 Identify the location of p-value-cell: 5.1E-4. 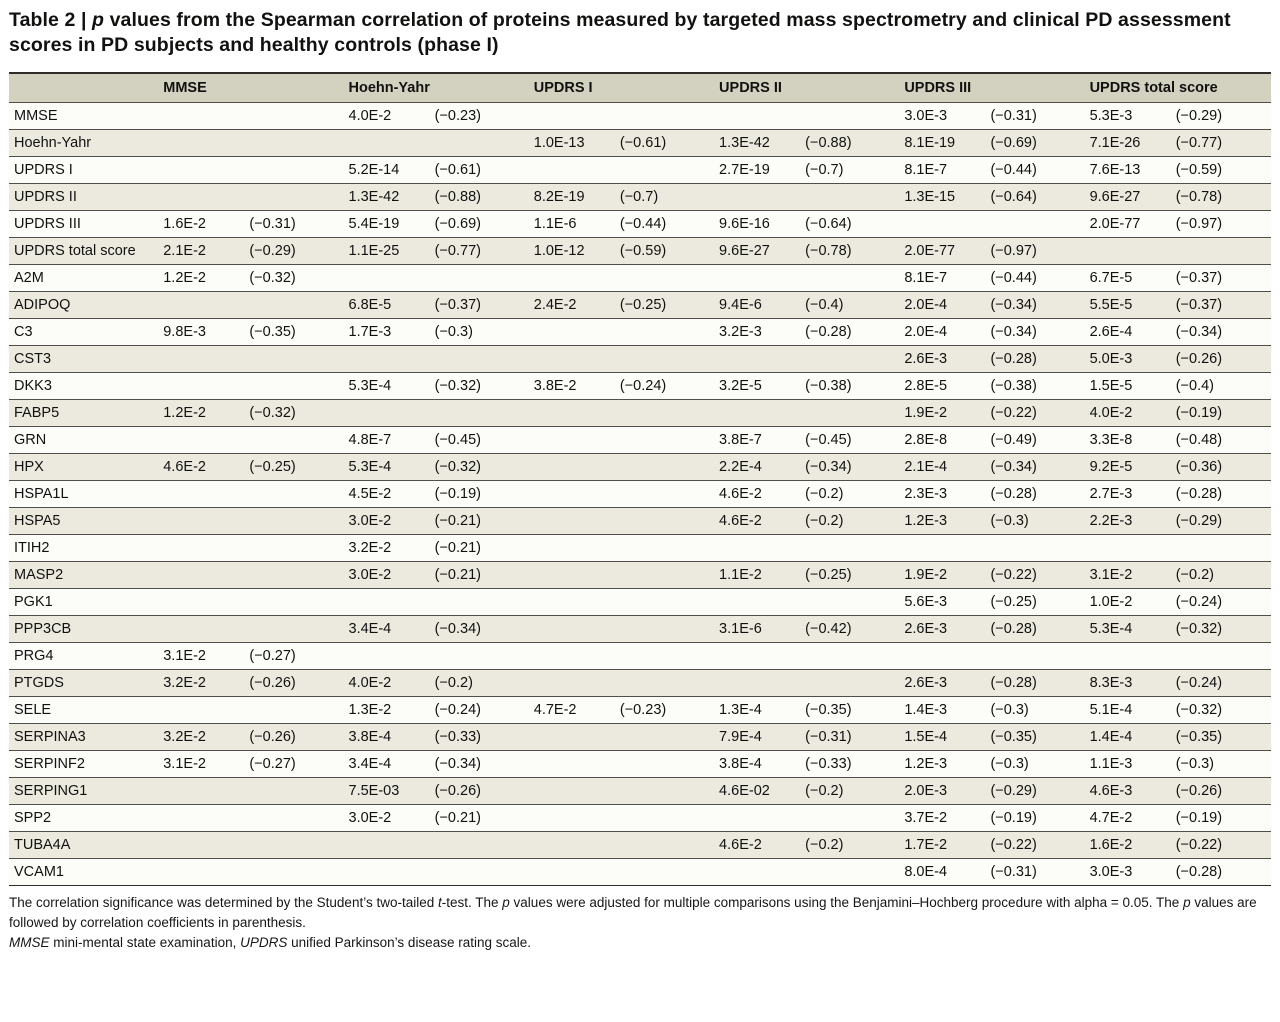
(1128, 710).